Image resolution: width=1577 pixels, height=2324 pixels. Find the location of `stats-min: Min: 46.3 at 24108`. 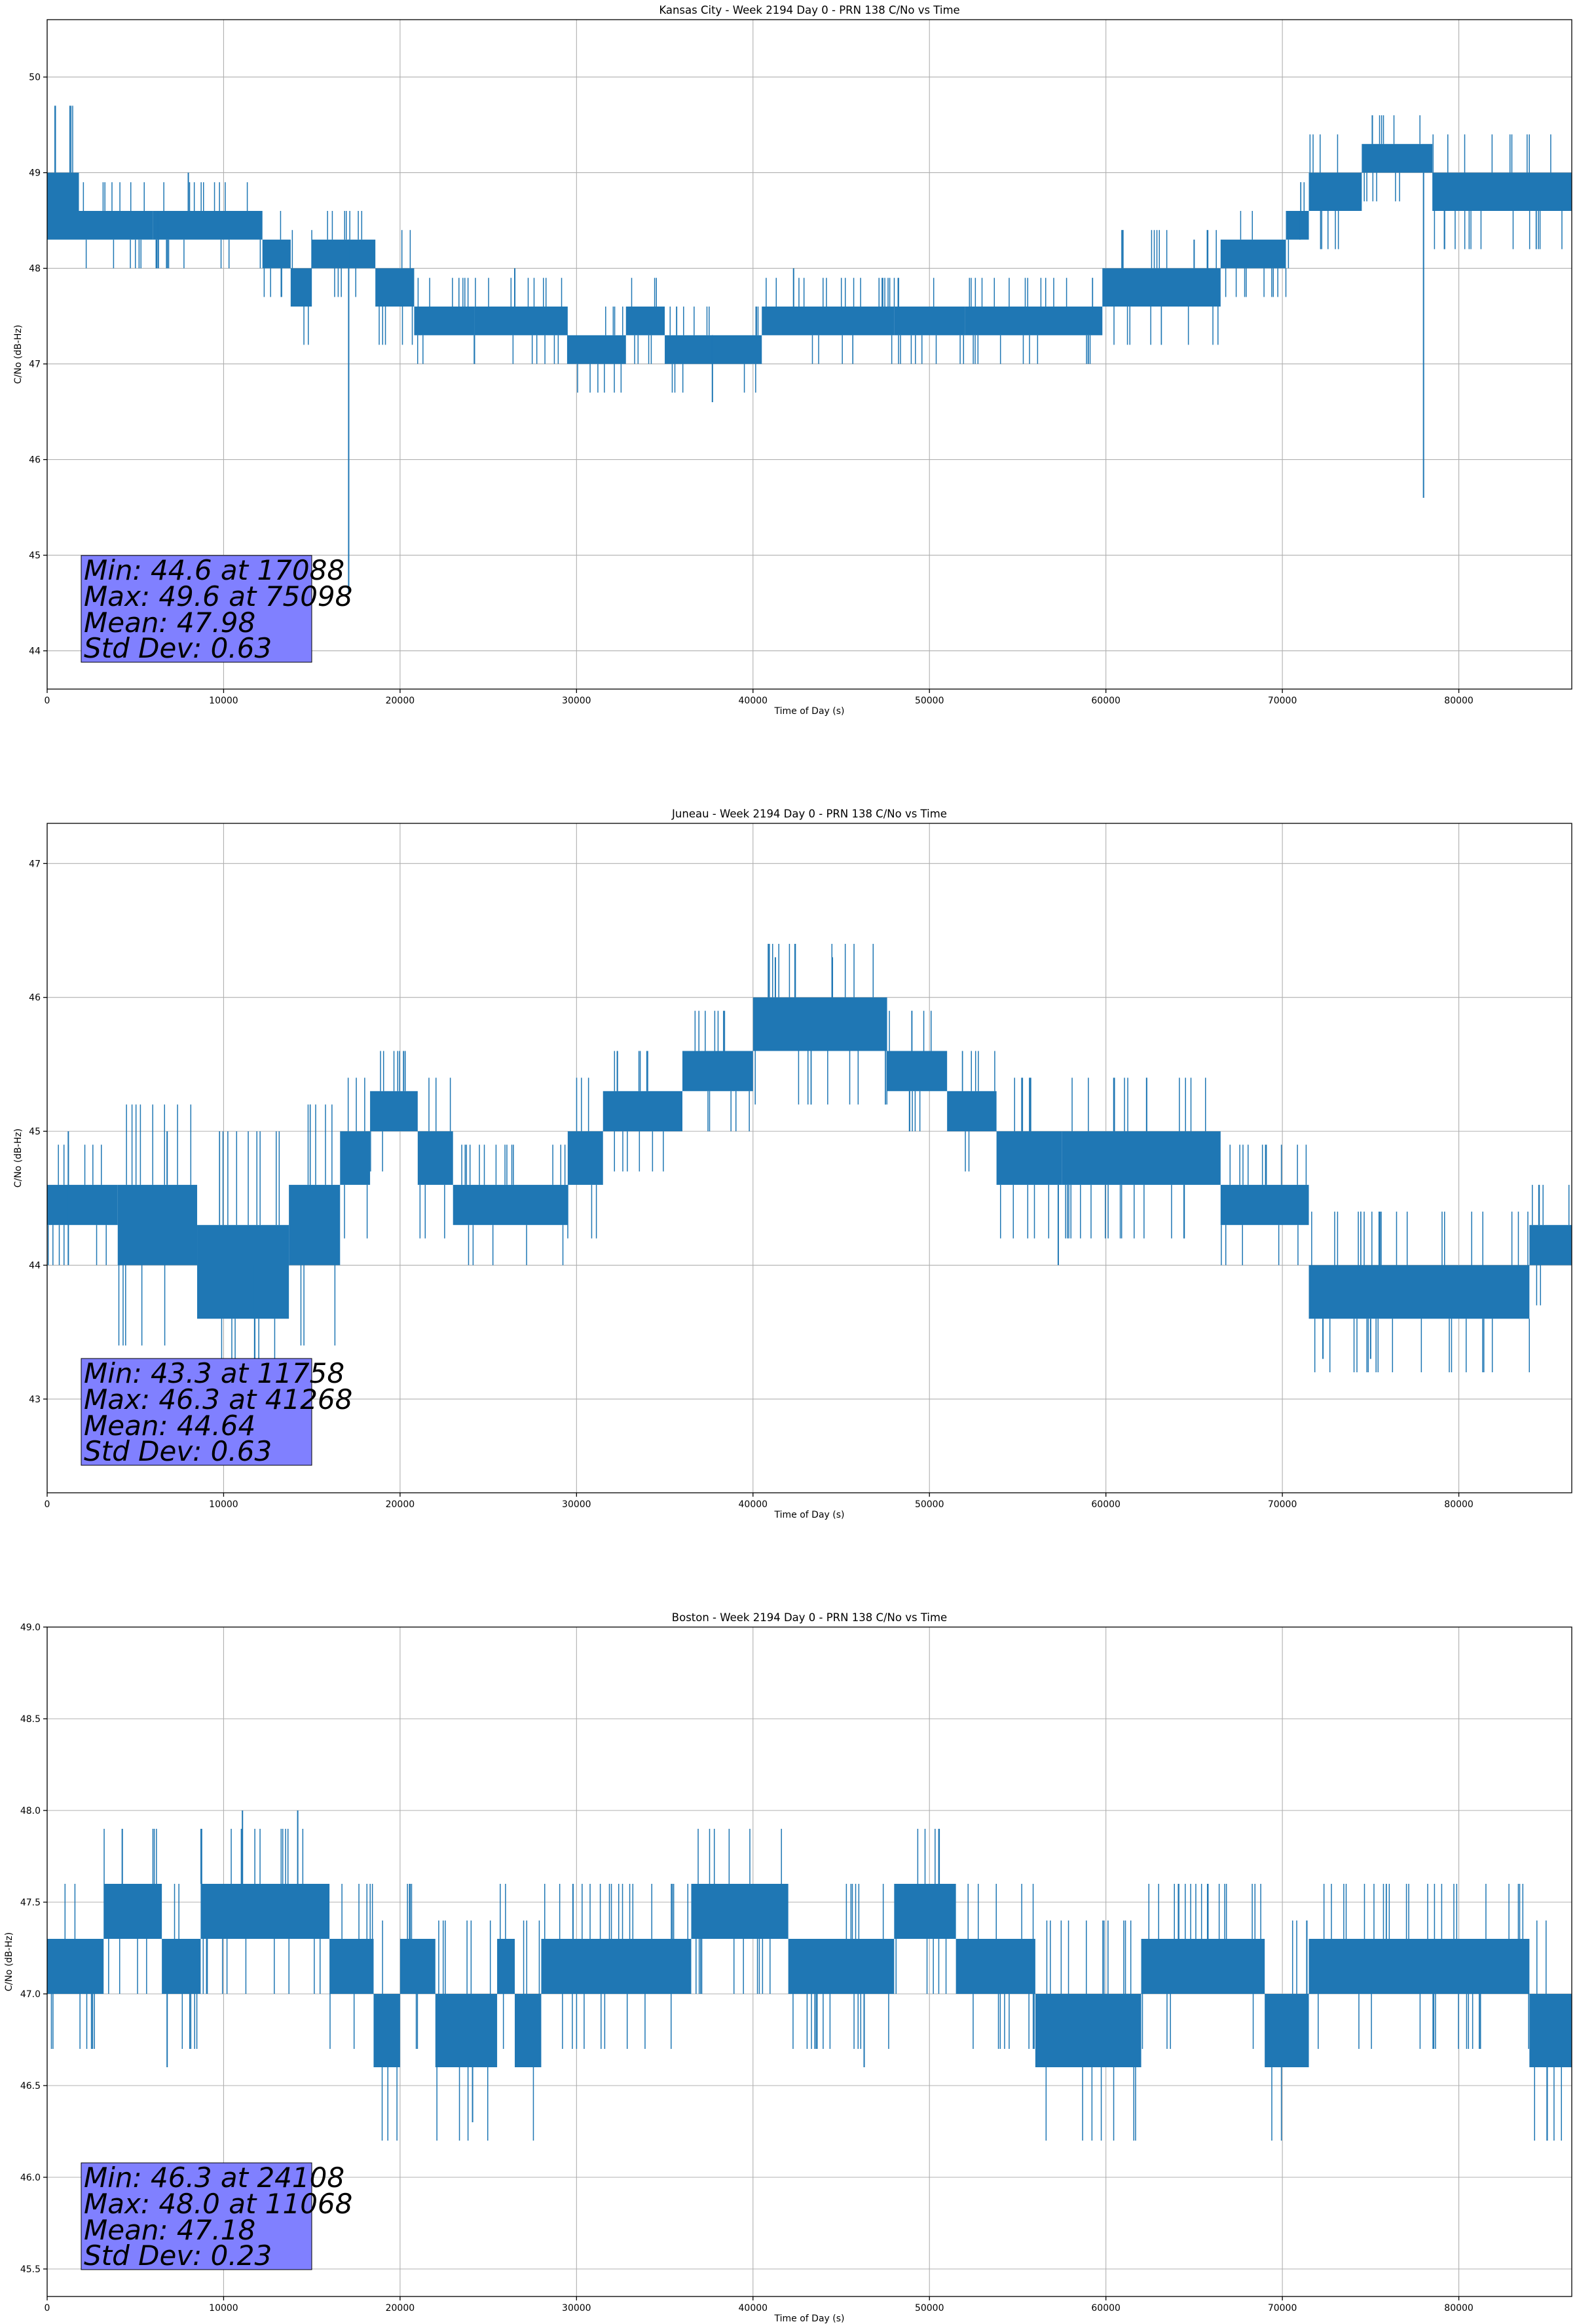

stats-min: Min: 46.3 at 24108 is located at coordinates (214, 2178).